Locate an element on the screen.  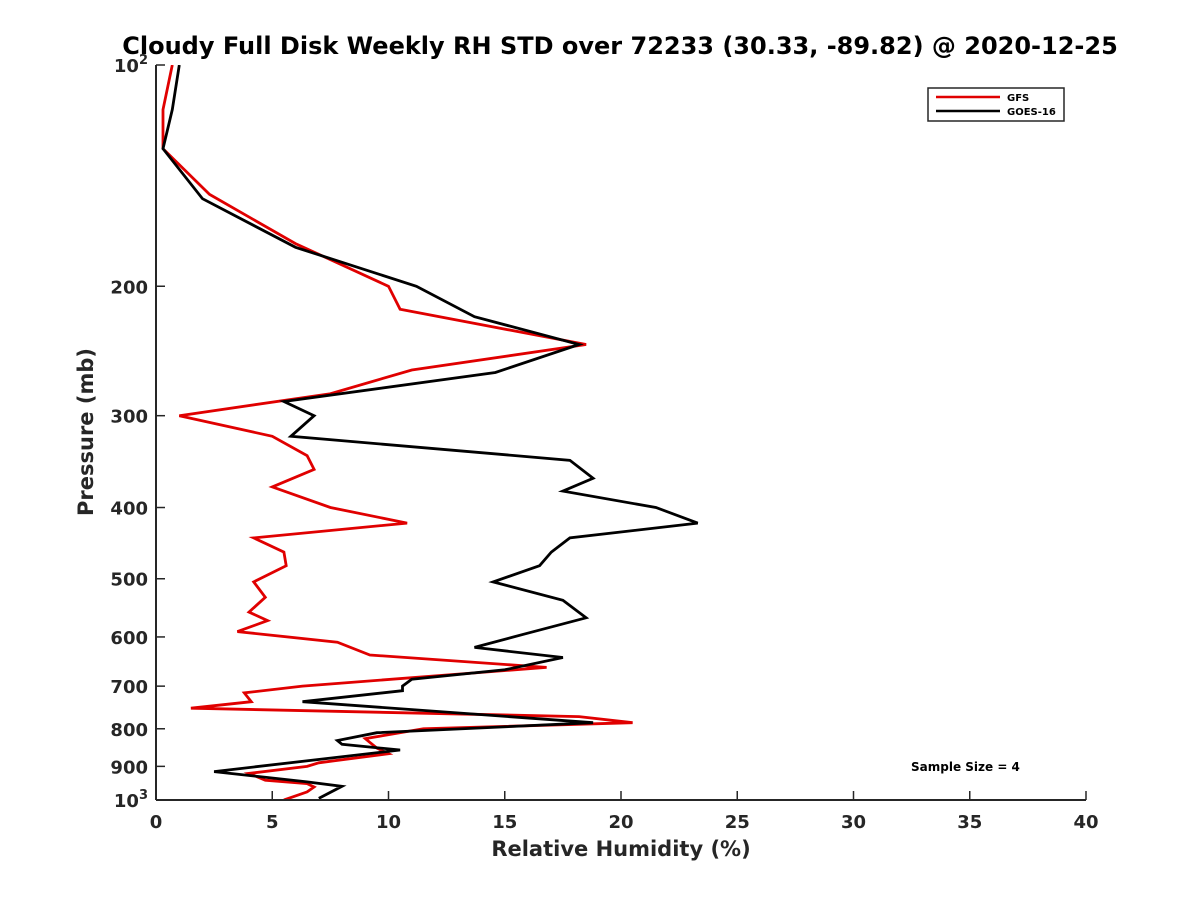
y-tick-label: 200 is located at coordinates (129, 287).